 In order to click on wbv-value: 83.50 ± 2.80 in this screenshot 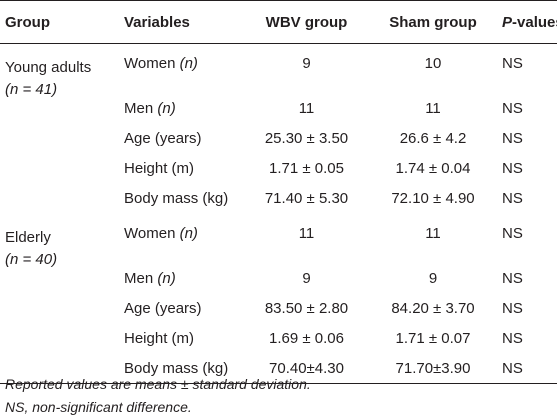, I will do `click(306, 308)`.